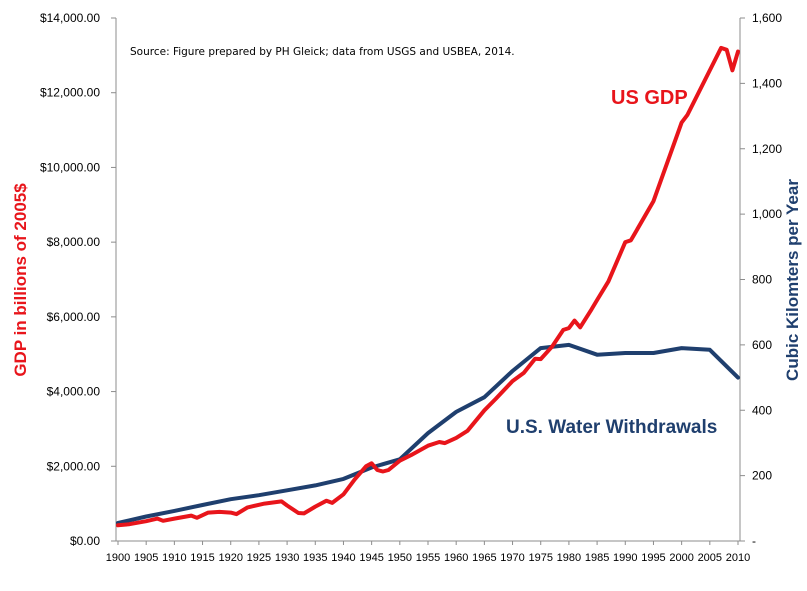 This screenshot has width=807, height=591. What do you see at coordinates (202, 558) in the screenshot?
I see `x-tick-label: 1915` at bounding box center [202, 558].